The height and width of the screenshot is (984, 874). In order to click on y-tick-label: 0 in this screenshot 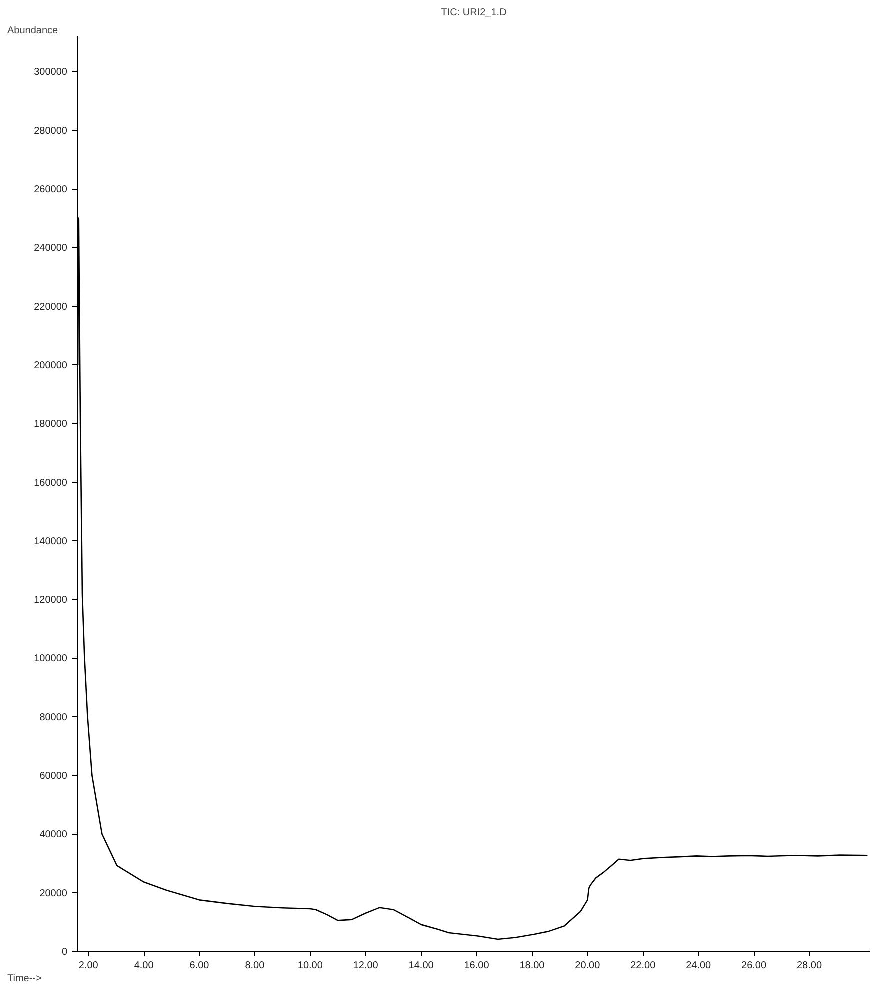, I will do `click(65, 952)`.